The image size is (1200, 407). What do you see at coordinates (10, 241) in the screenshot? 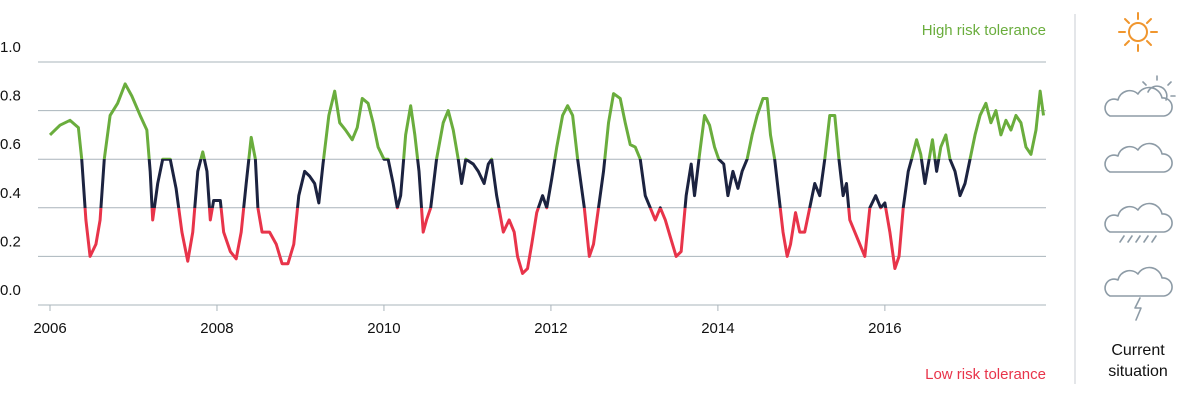
I see `y-tick-label: 0.2` at bounding box center [10, 241].